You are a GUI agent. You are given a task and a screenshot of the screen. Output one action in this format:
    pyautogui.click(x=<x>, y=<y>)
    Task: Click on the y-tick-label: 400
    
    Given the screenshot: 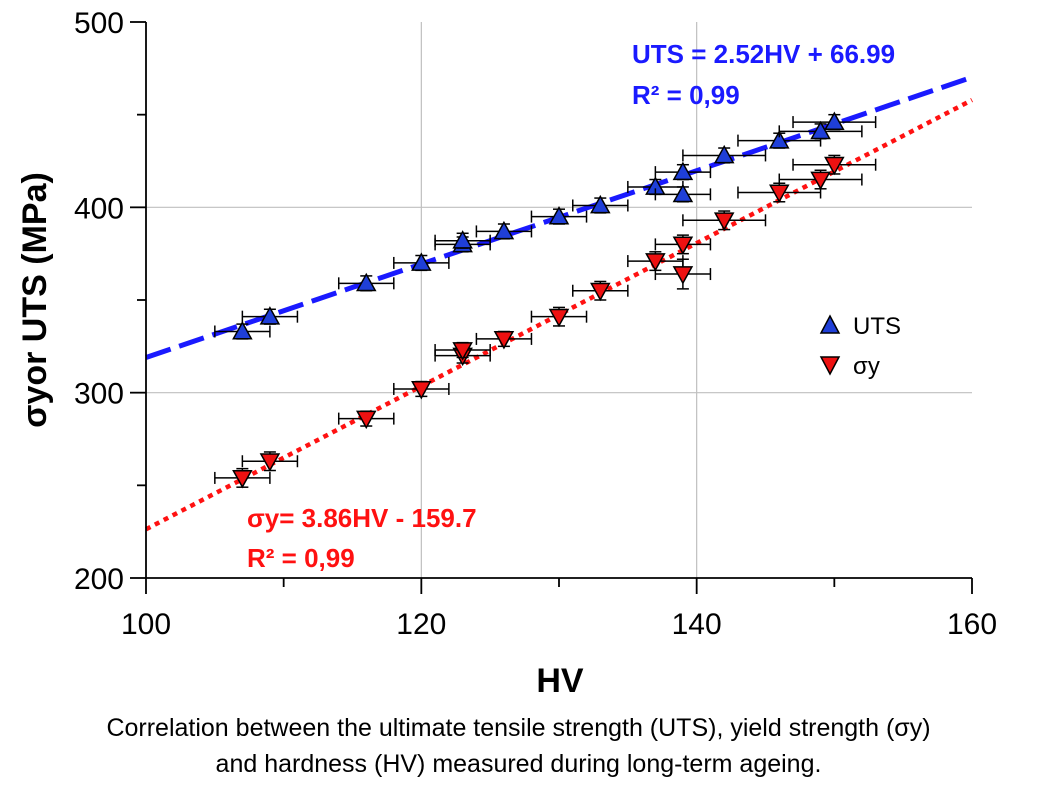 What is the action you would take?
    pyautogui.click(x=99, y=208)
    